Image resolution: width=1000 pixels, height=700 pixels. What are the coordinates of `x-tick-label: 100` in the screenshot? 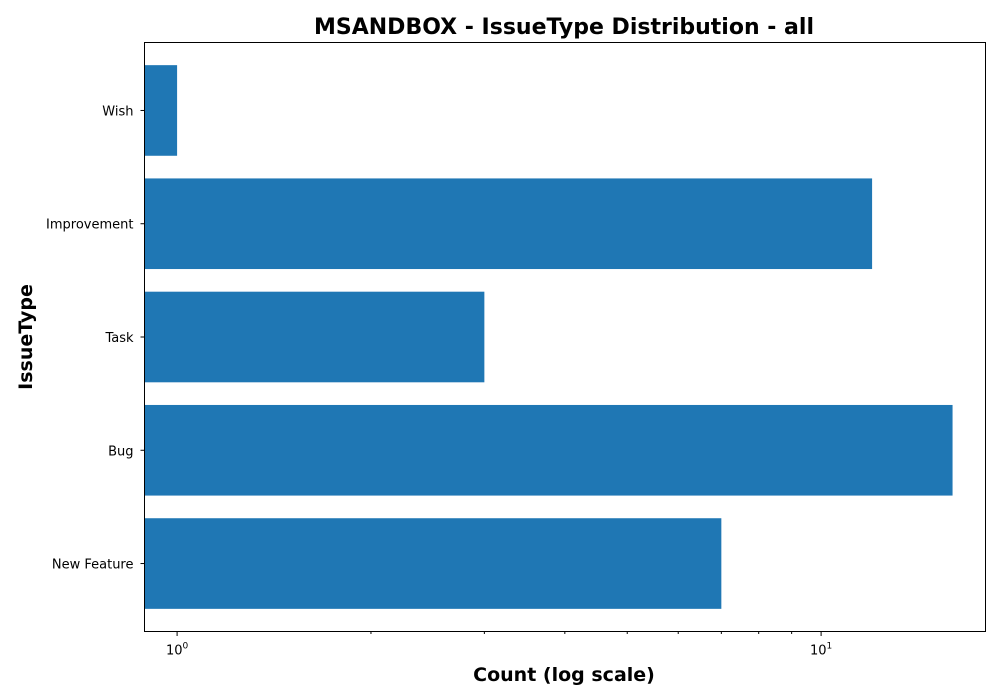 It's located at (177, 650).